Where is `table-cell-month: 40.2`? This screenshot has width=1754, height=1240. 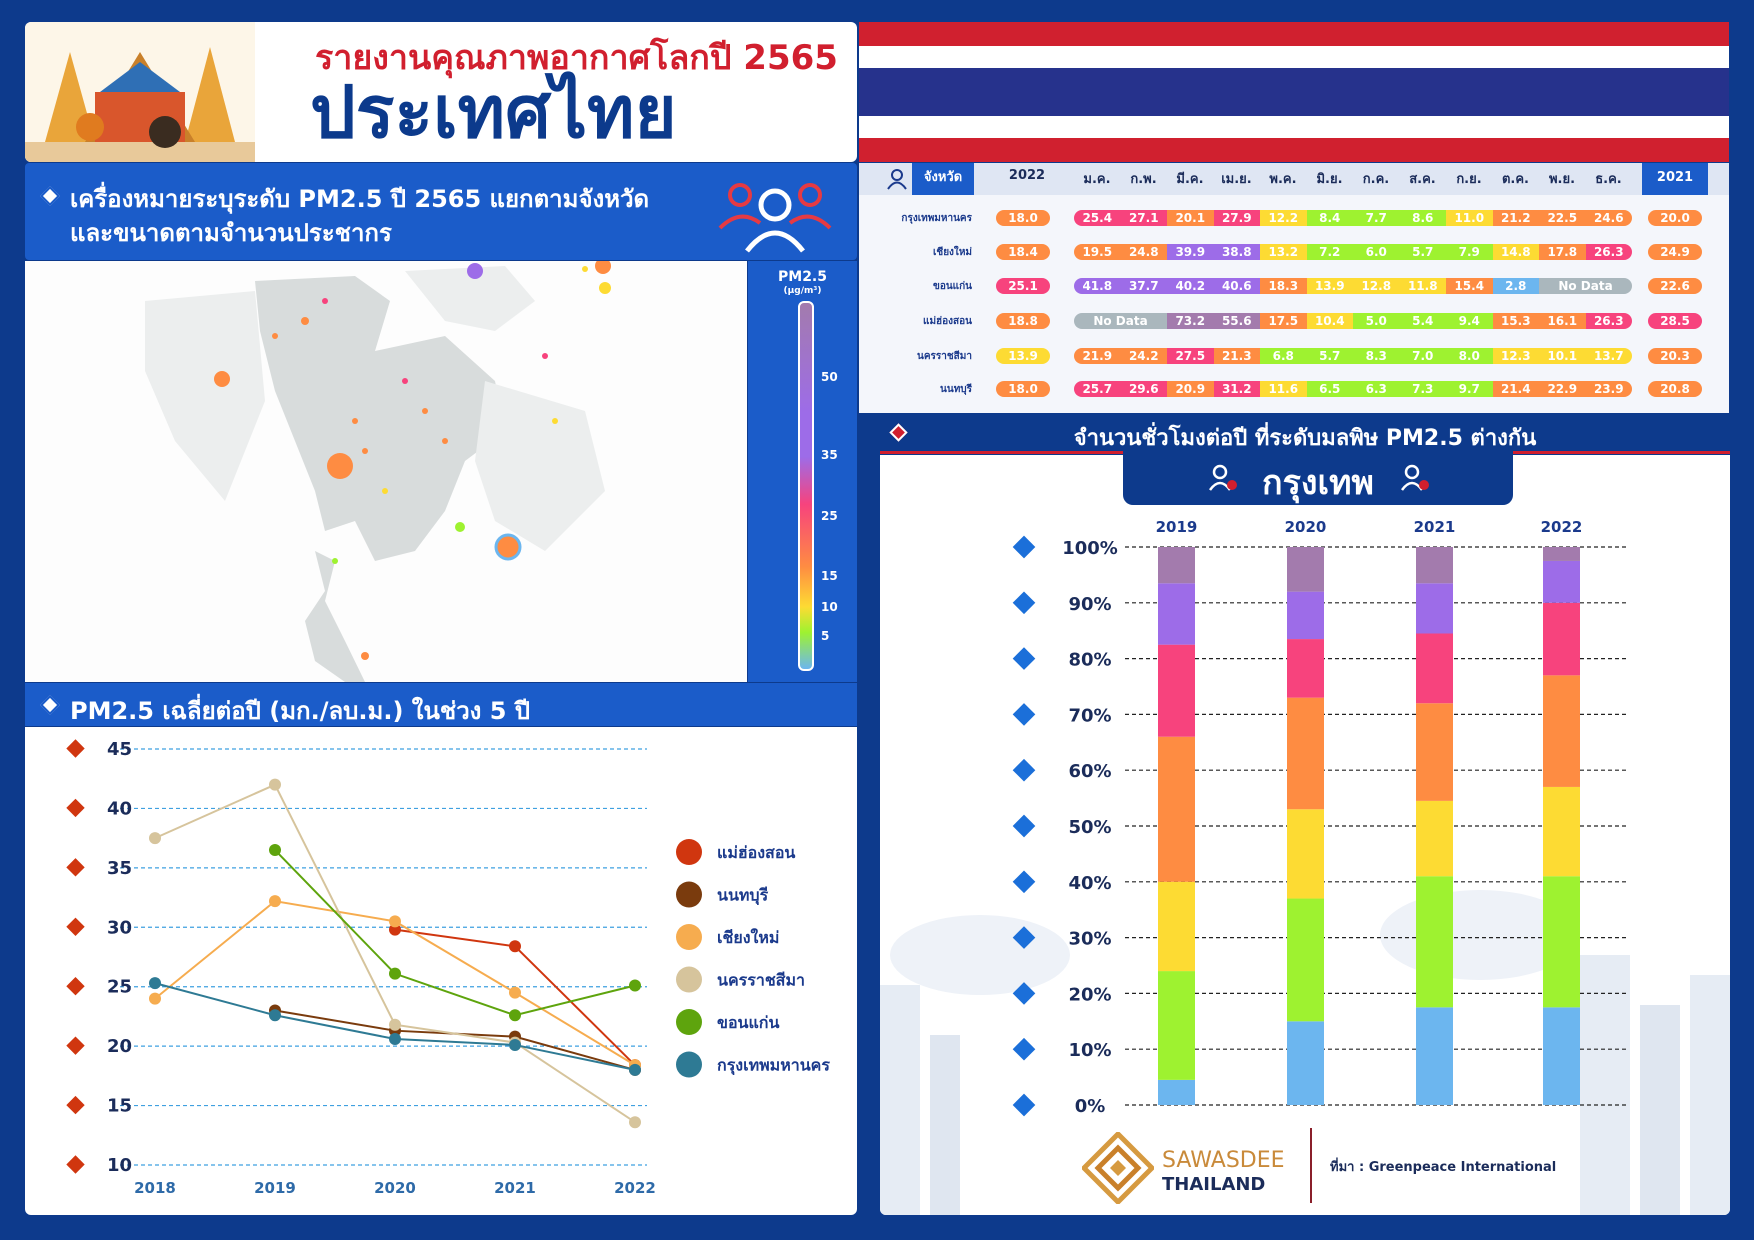 table-cell-month: 40.2 is located at coordinates (1190, 286).